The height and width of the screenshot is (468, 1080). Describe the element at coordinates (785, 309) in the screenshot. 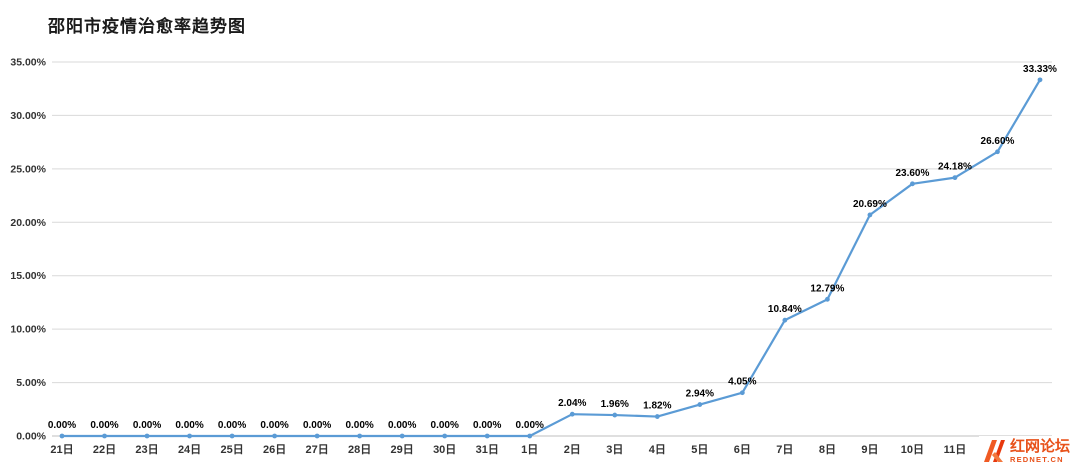

I see `svg-text: 10.84%` at that location.